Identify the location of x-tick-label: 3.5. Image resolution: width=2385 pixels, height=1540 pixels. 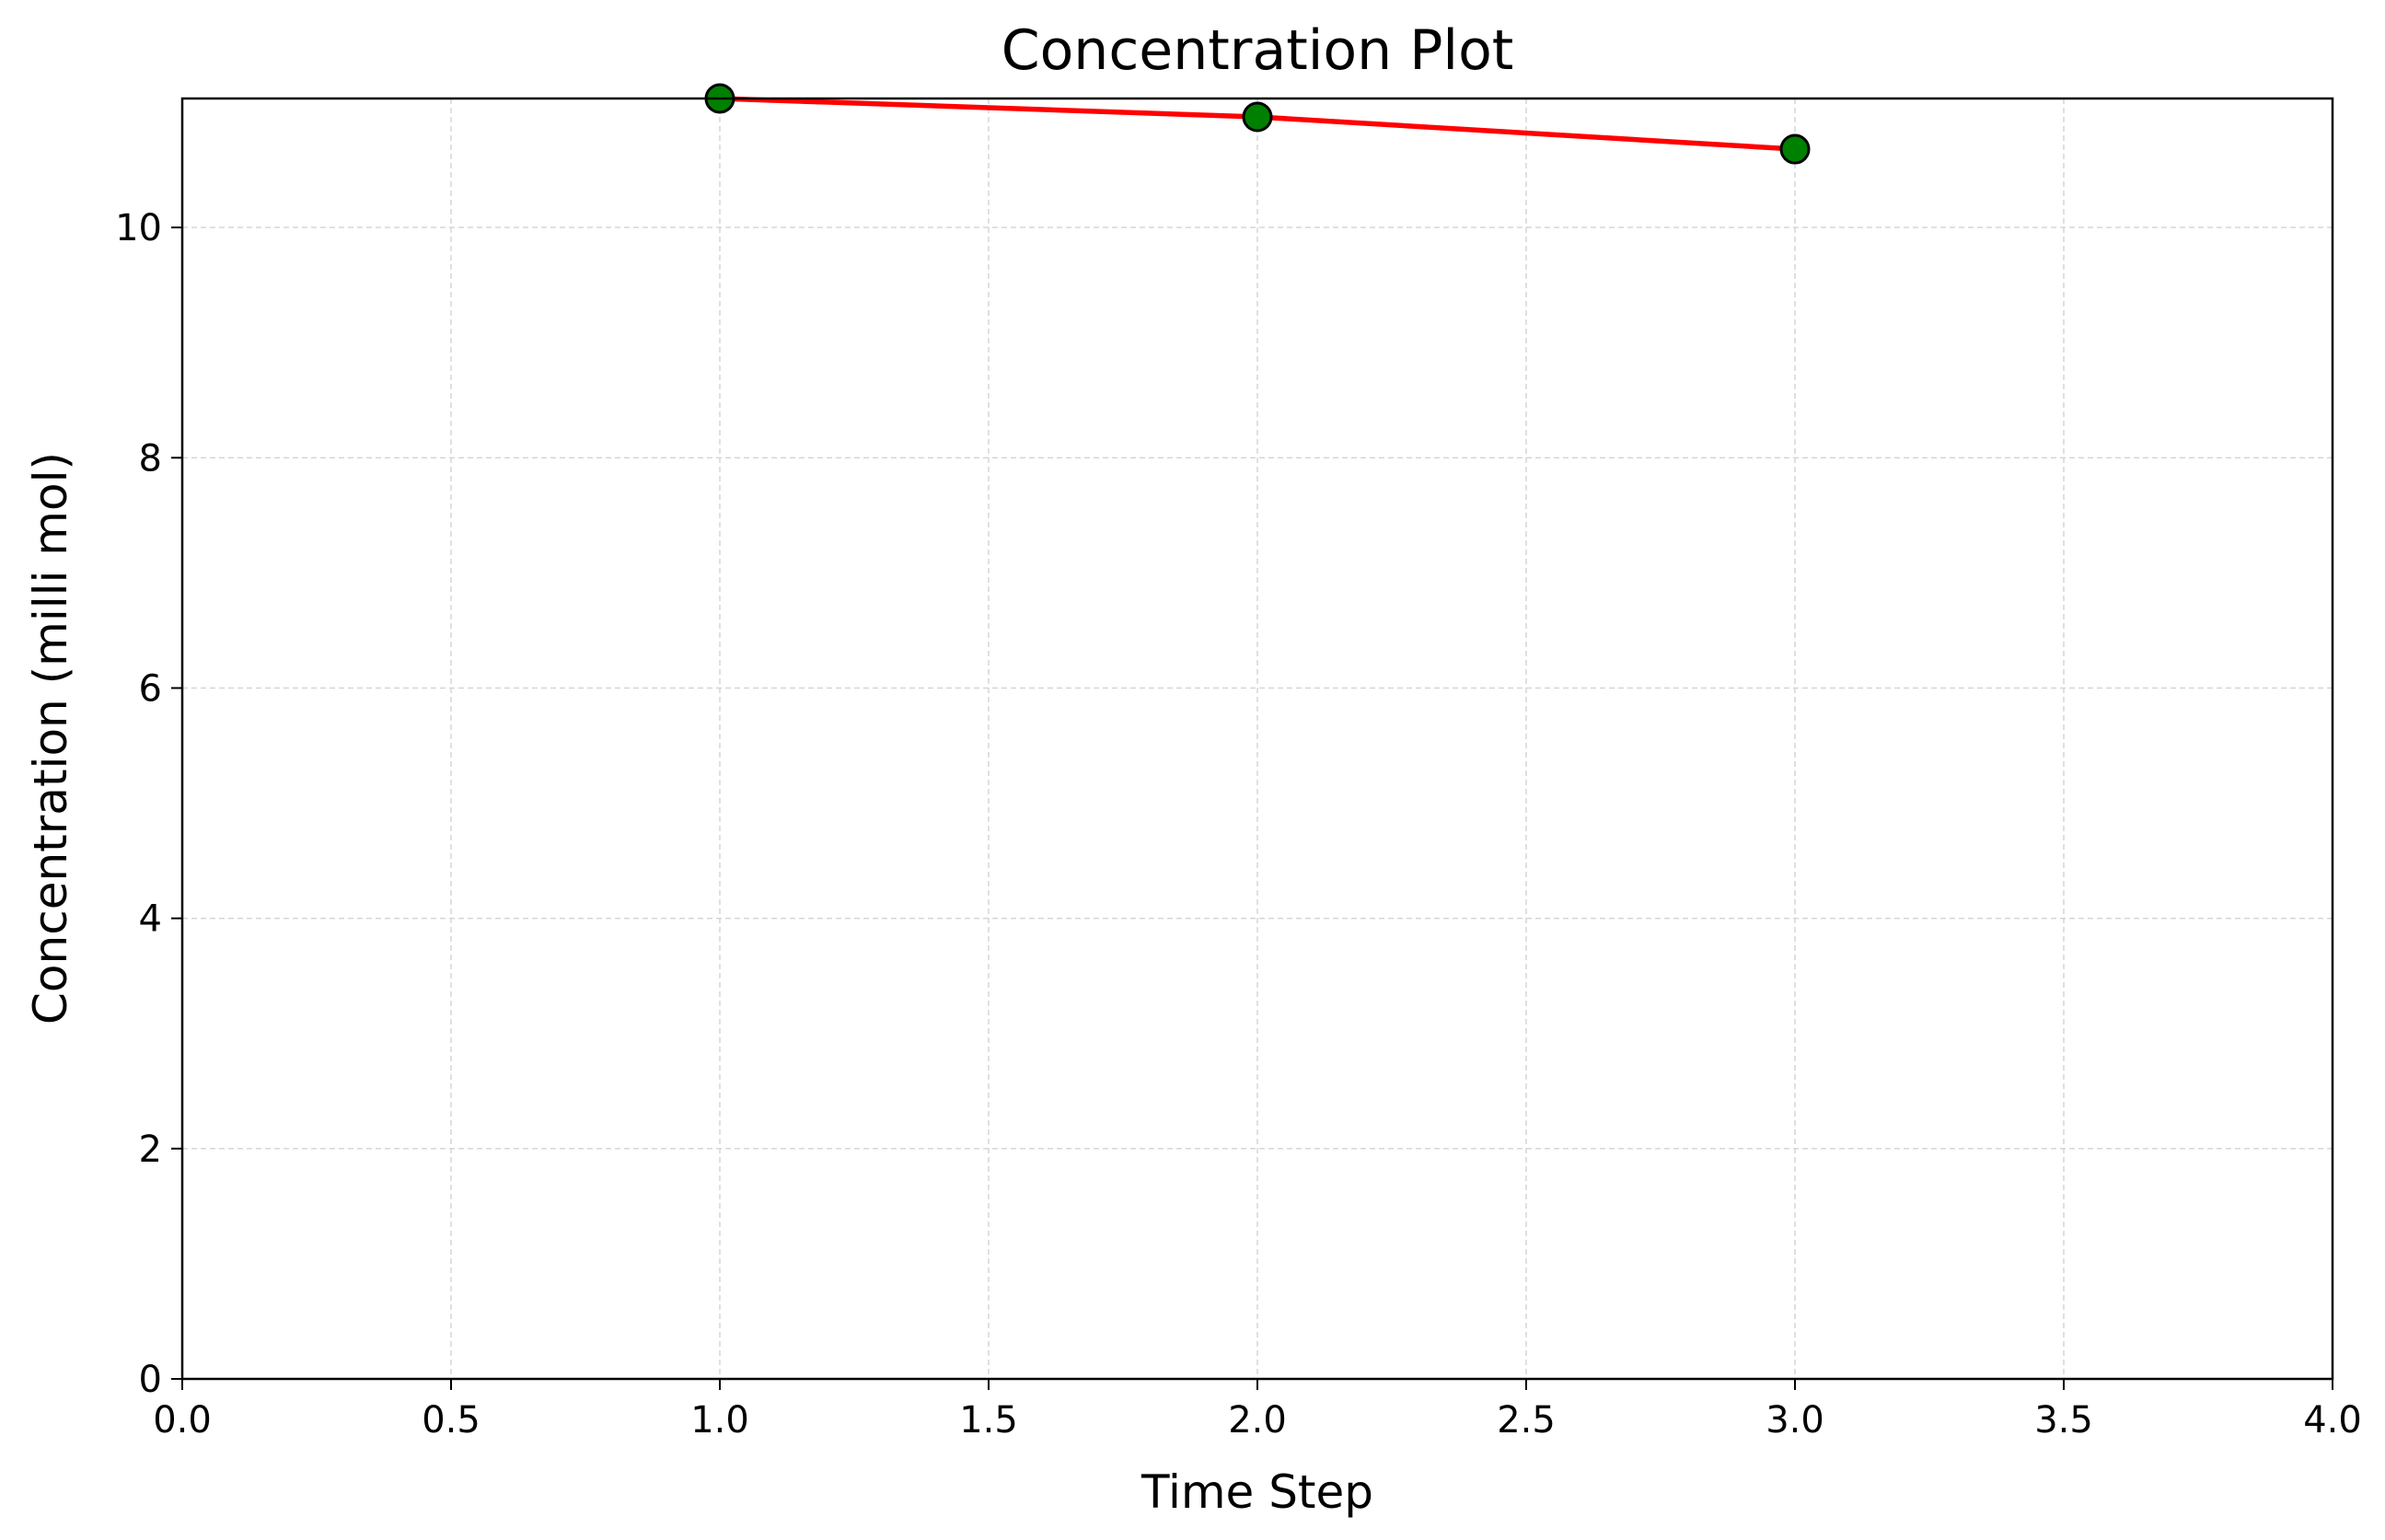
(2063, 1420).